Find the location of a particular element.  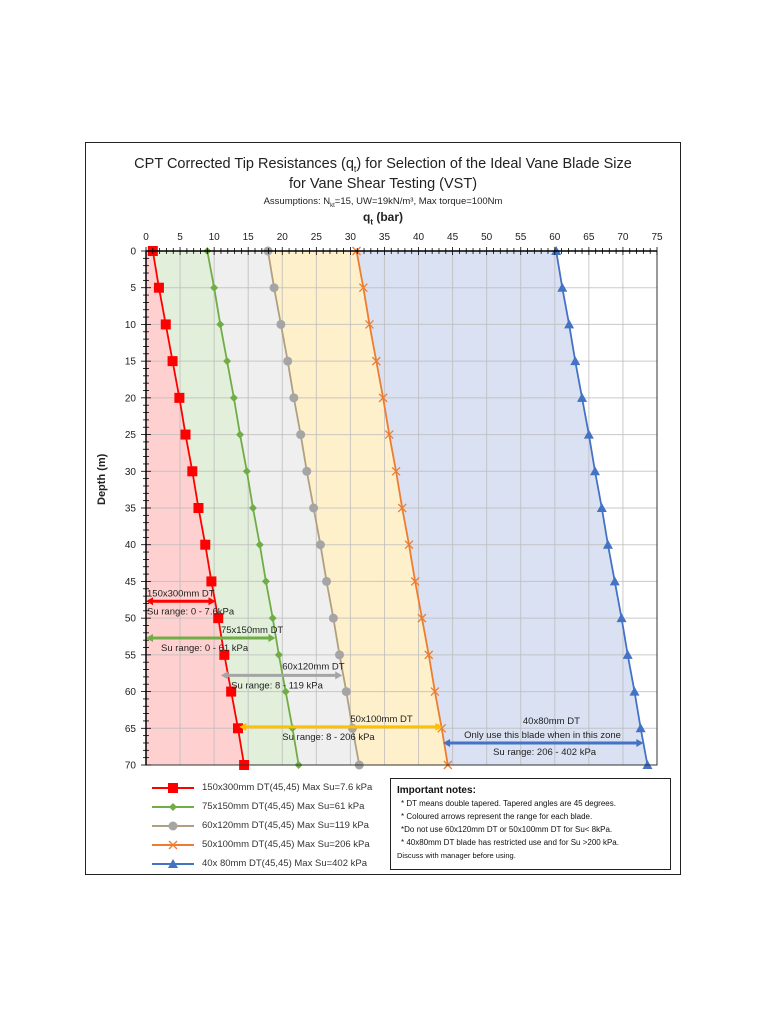

y-tick-label: 15 is located at coordinates (131, 362).